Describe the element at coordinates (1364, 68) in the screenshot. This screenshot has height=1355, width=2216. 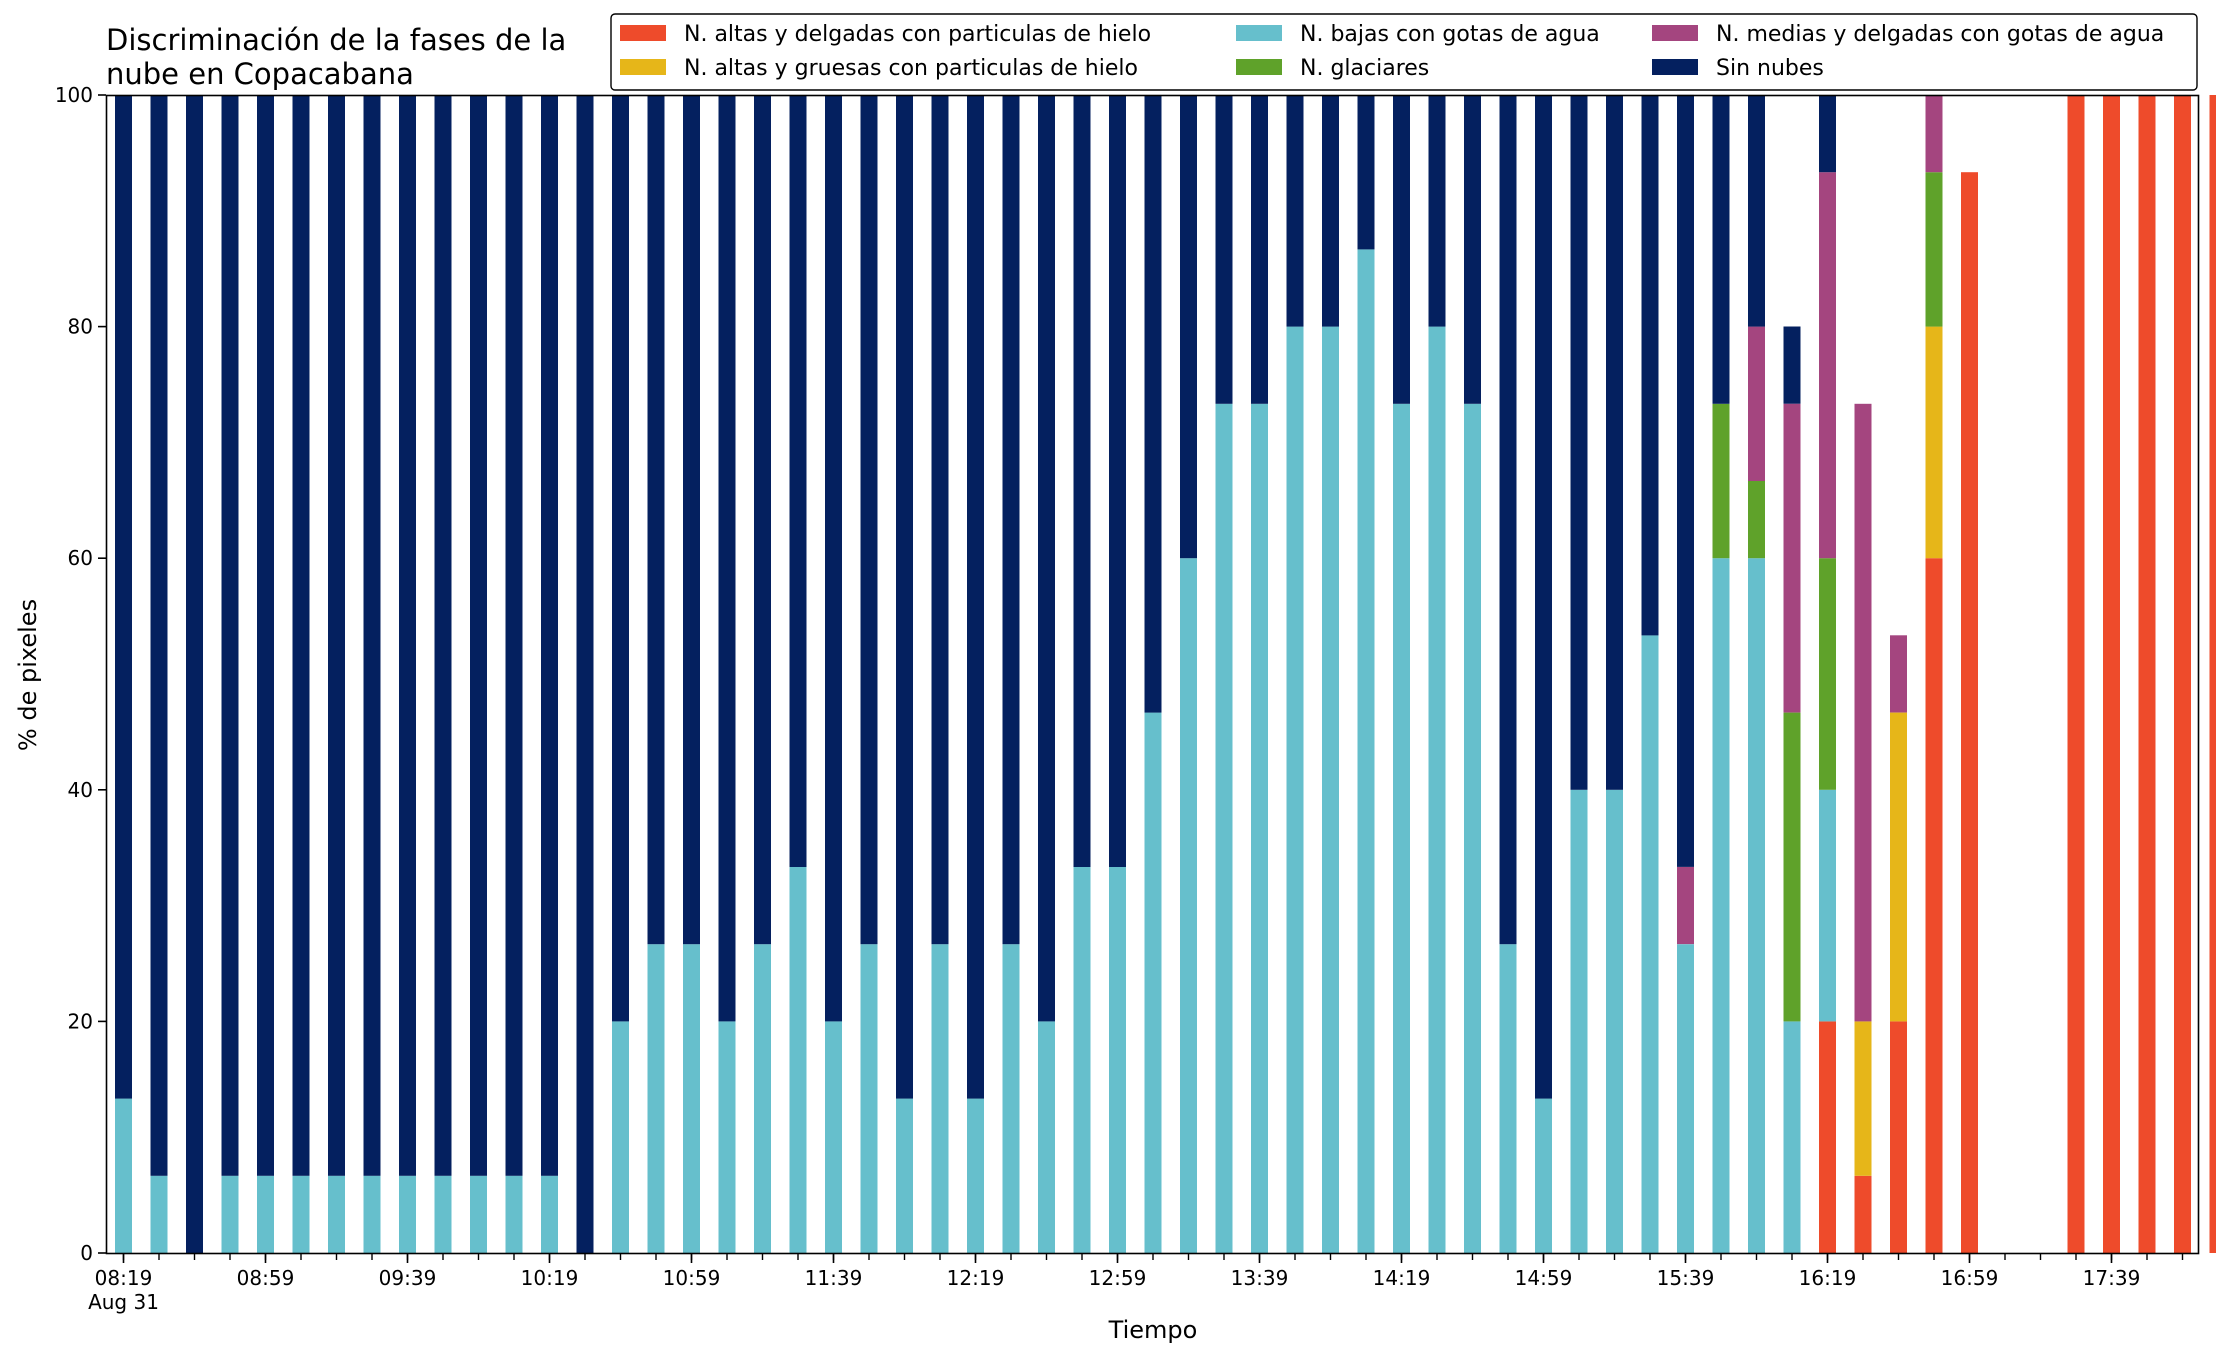
I see `legend-label-3: N. glaciares` at that location.